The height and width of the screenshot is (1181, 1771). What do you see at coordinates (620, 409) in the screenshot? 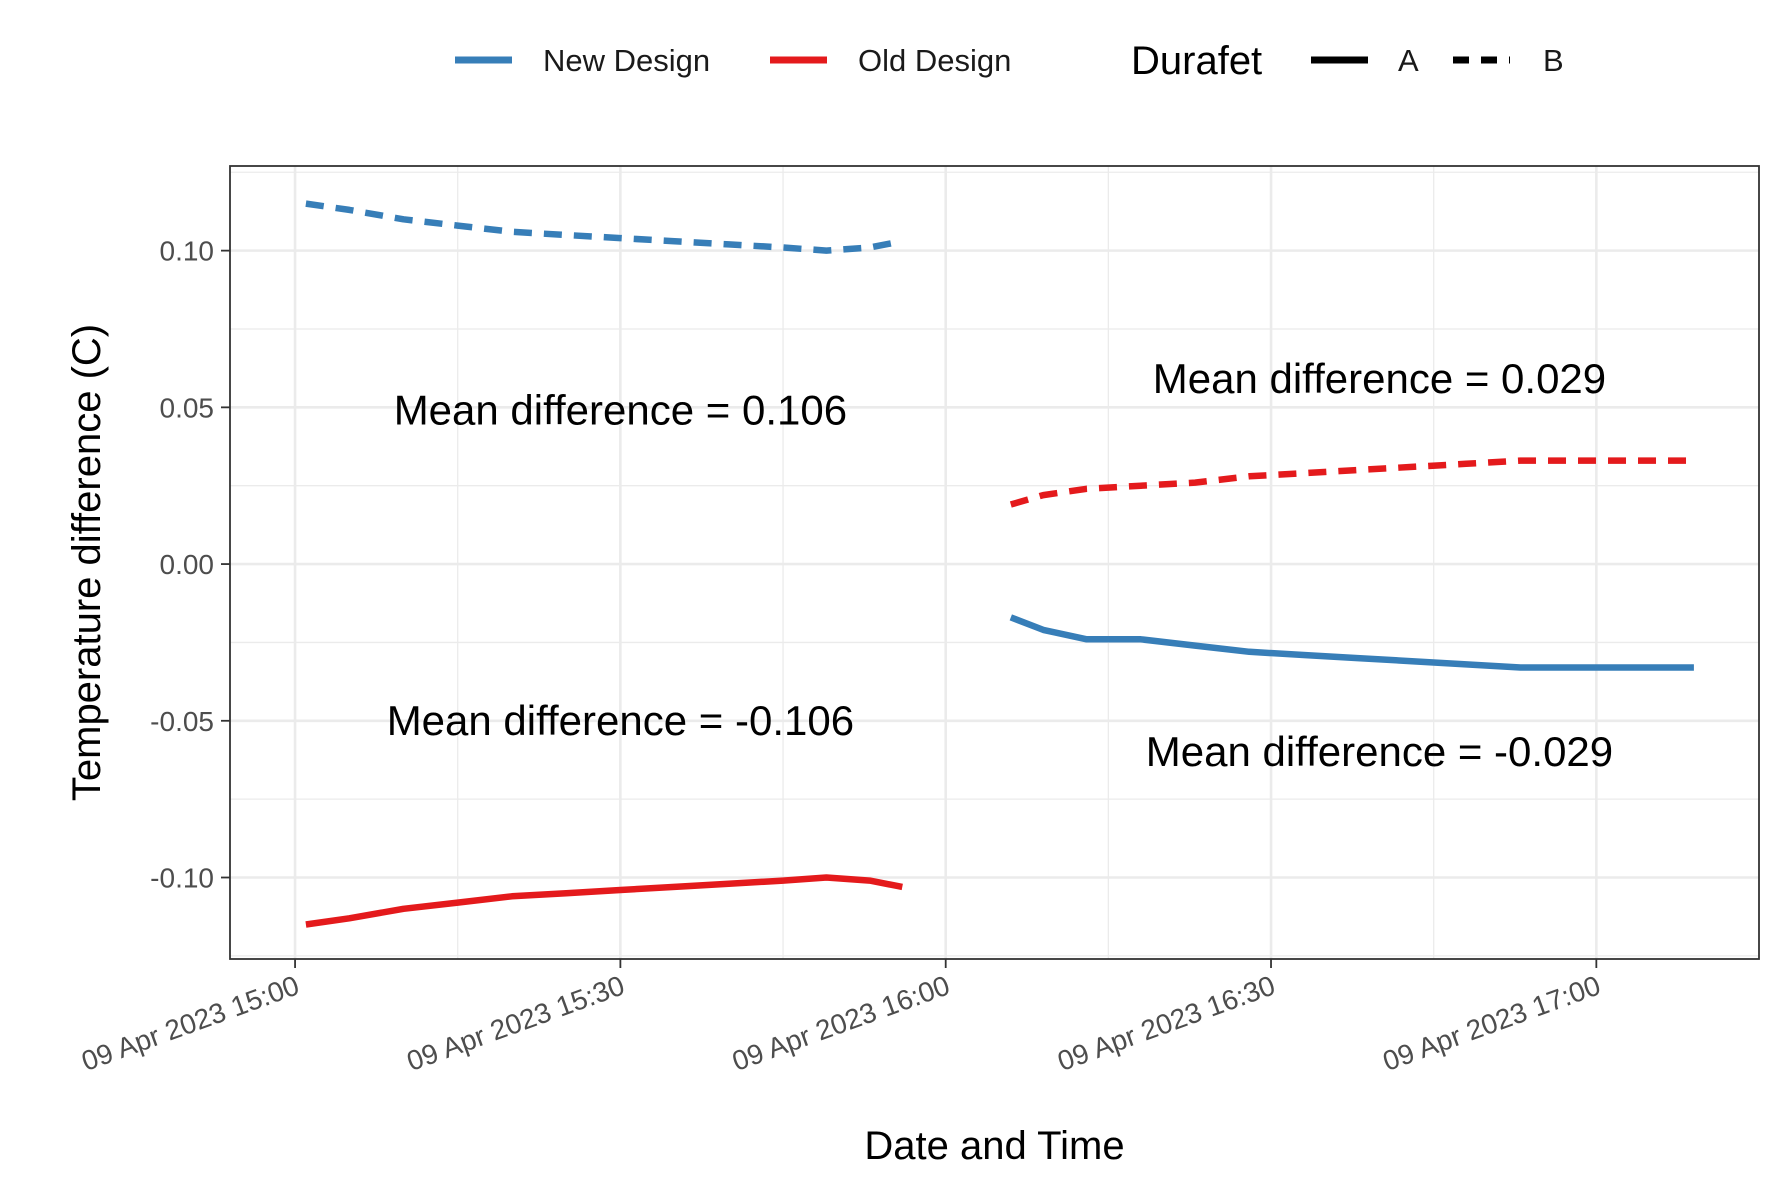
I see `mean-difference-annotation: Mean difference = 0.106` at bounding box center [620, 409].